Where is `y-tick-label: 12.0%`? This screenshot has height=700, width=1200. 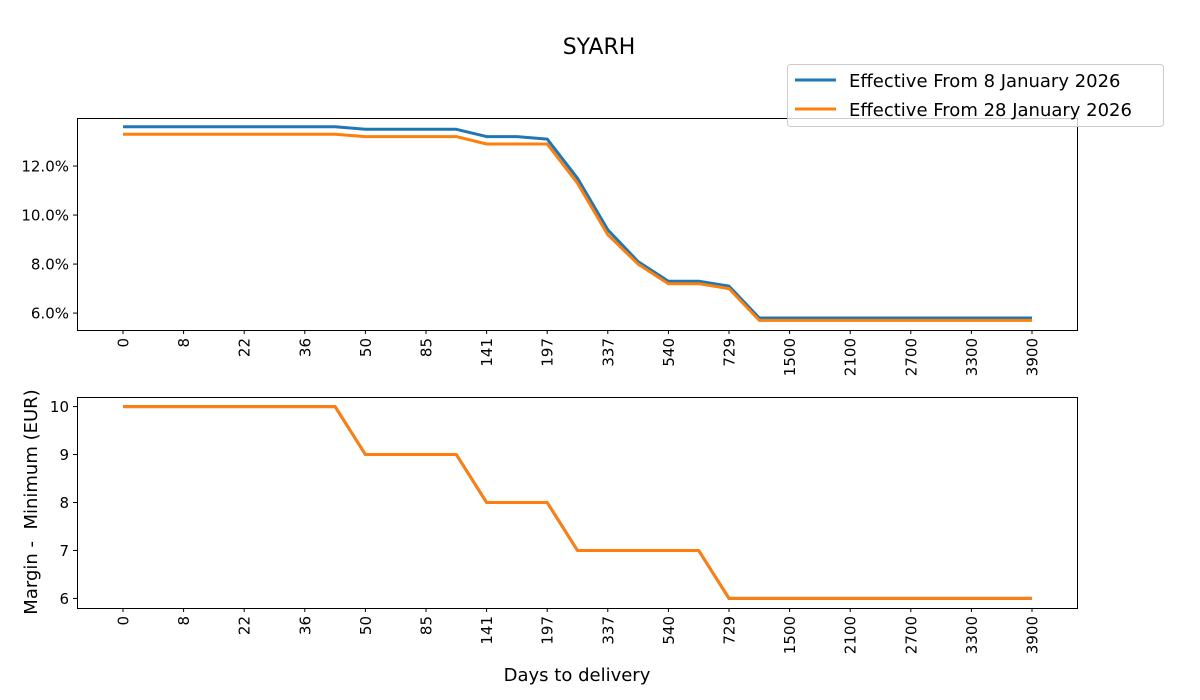 y-tick-label: 12.0% is located at coordinates (45, 167).